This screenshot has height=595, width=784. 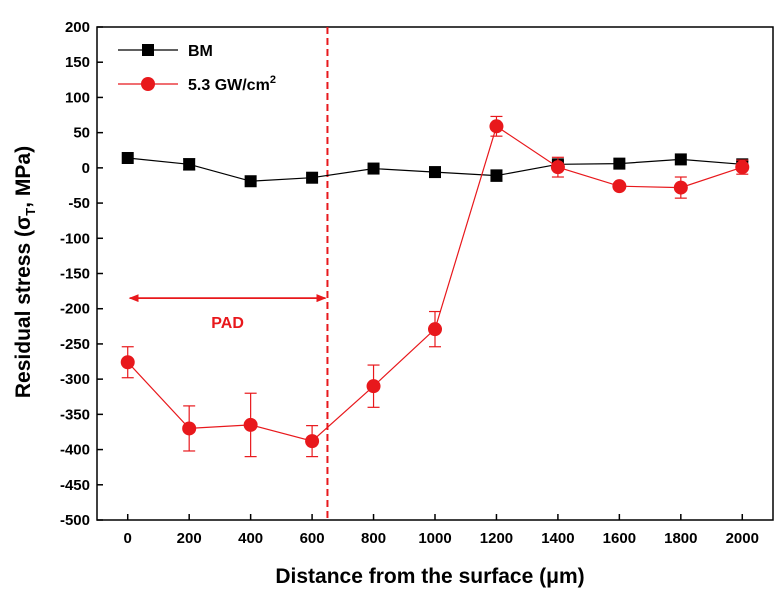 What do you see at coordinates (23, 307) in the screenshot?
I see `y-axis-title-main: Residual stress (σ` at bounding box center [23, 307].